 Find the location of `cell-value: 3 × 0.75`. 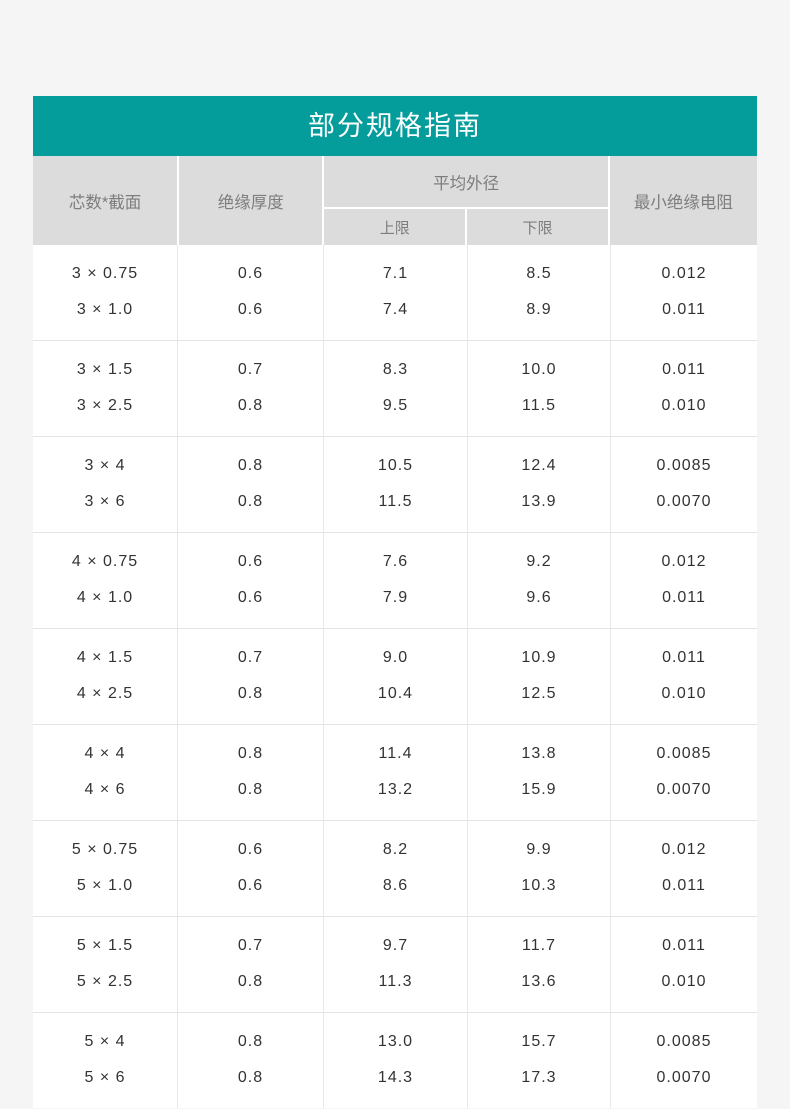

cell-value: 3 × 0.75 is located at coordinates (105, 273).